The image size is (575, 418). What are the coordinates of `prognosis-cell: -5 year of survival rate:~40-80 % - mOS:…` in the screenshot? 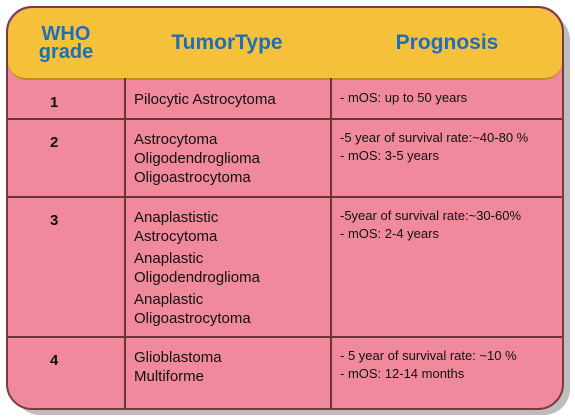 It's located at (446, 158).